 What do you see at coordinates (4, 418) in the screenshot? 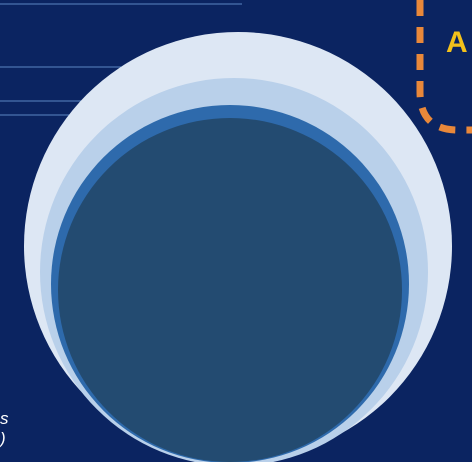
I see `side-text-line-1: s` at bounding box center [4, 418].